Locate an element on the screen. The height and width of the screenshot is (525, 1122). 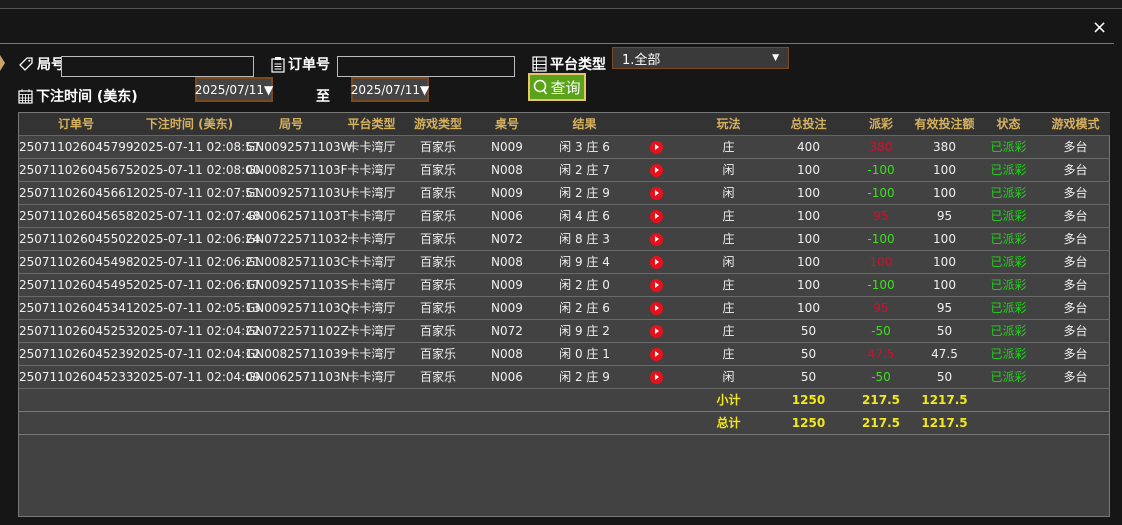
header-platform: 平台类型 is located at coordinates (371, 124).